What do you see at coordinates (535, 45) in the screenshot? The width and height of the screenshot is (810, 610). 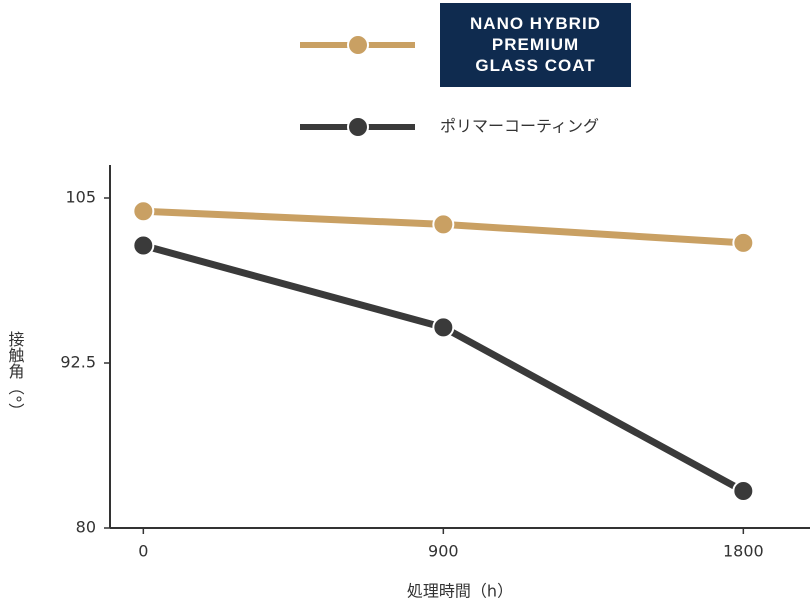 I see `legend-logo: NANO HYBRID PREMIUM GLASS COAT` at bounding box center [535, 45].